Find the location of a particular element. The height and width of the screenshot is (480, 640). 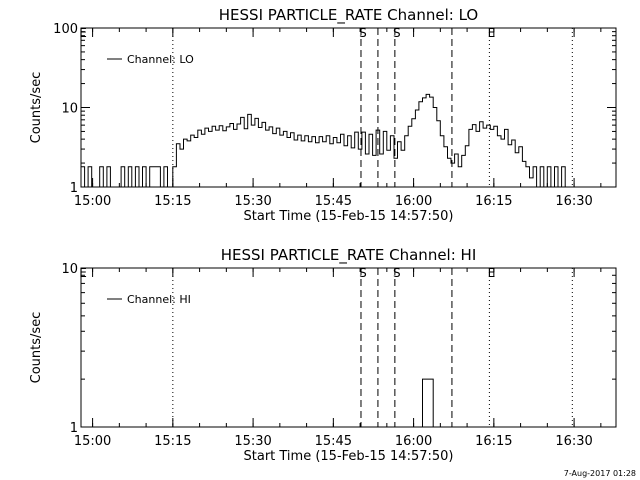

panel-2-x-tick-label: 15:45 is located at coordinates (333, 441).